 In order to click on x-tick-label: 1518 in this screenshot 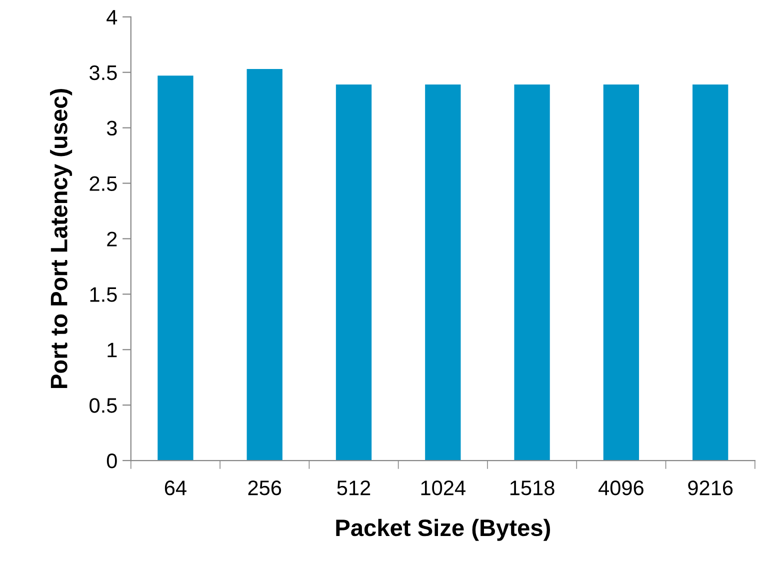, I will do `click(532, 488)`.